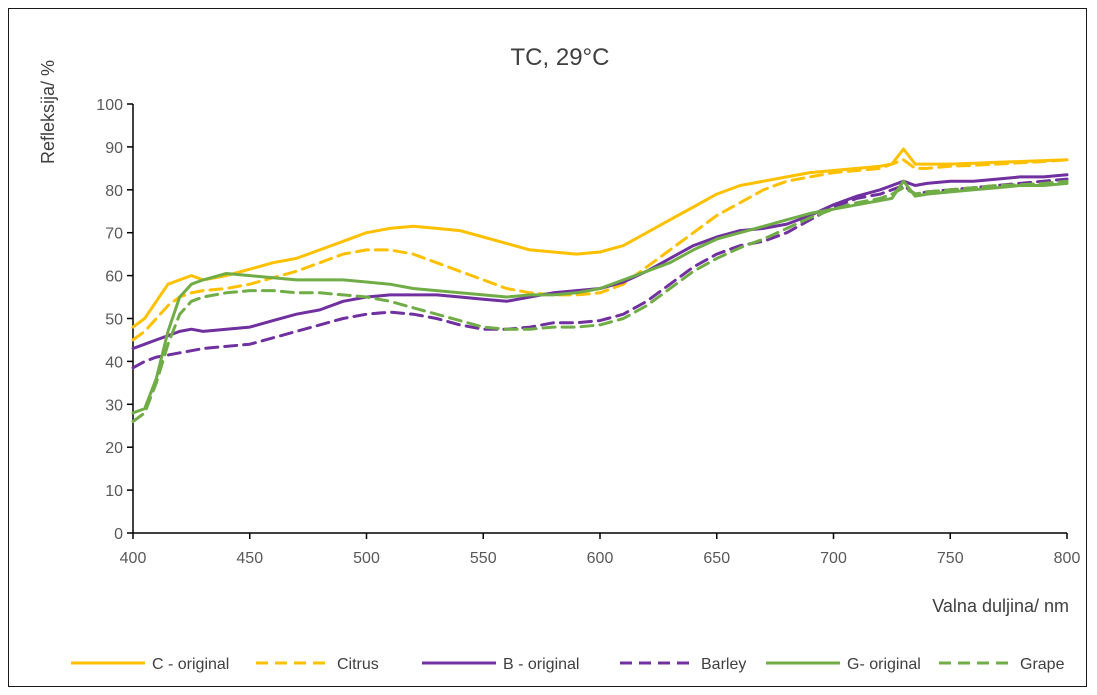 The width and height of the screenshot is (1097, 695). What do you see at coordinates (133, 558) in the screenshot?
I see `x-tick-label: 400` at bounding box center [133, 558].